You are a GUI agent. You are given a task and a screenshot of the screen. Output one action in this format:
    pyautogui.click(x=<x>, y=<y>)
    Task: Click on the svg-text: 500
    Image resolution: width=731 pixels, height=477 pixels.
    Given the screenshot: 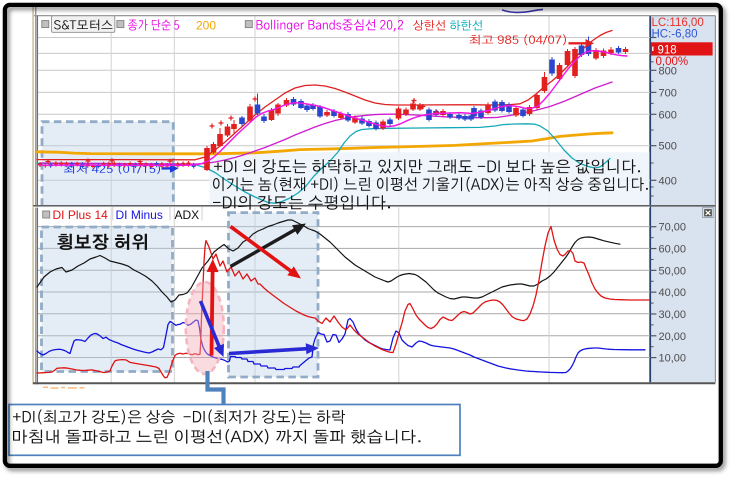 What is the action you would take?
    pyautogui.click(x=668, y=147)
    